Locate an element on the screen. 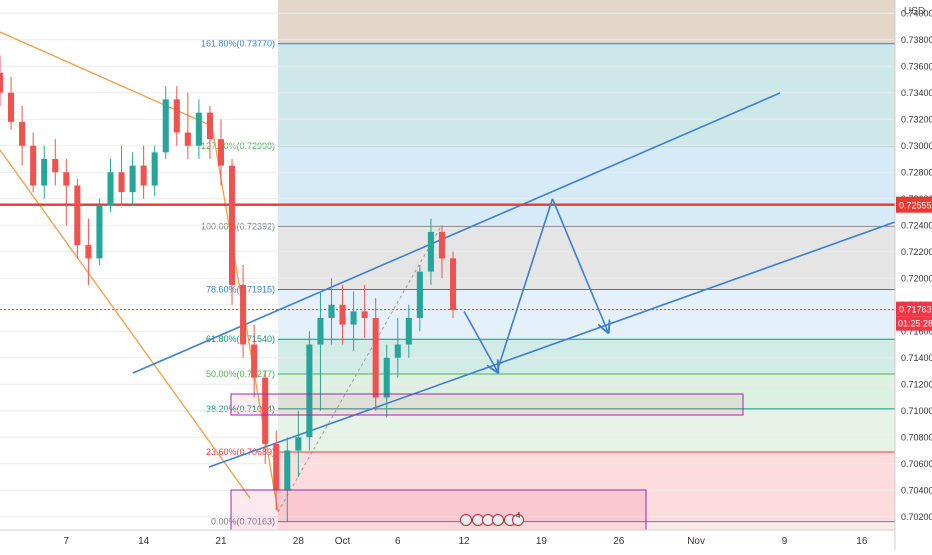 Image resolution: width=932 pixels, height=555 pixels. resistance-price-label: 0.72555 is located at coordinates (915, 206).